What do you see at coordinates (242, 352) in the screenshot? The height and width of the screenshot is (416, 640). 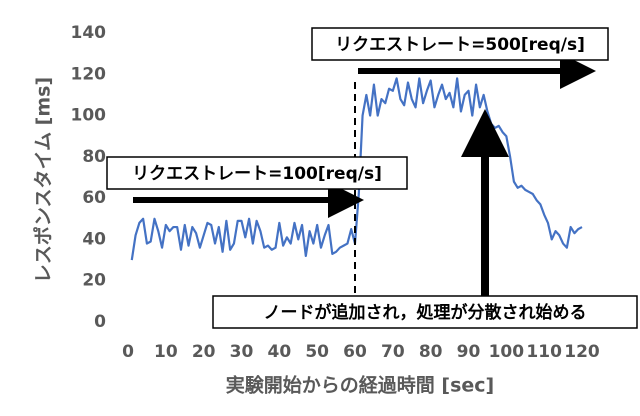 I see `x-tick-label: 30` at bounding box center [242, 352].